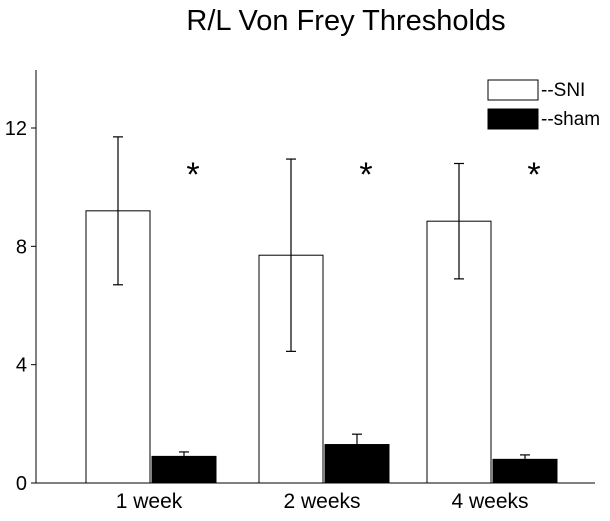  What do you see at coordinates (21, 366) in the screenshot?
I see `y-tick-label: 4` at bounding box center [21, 366].